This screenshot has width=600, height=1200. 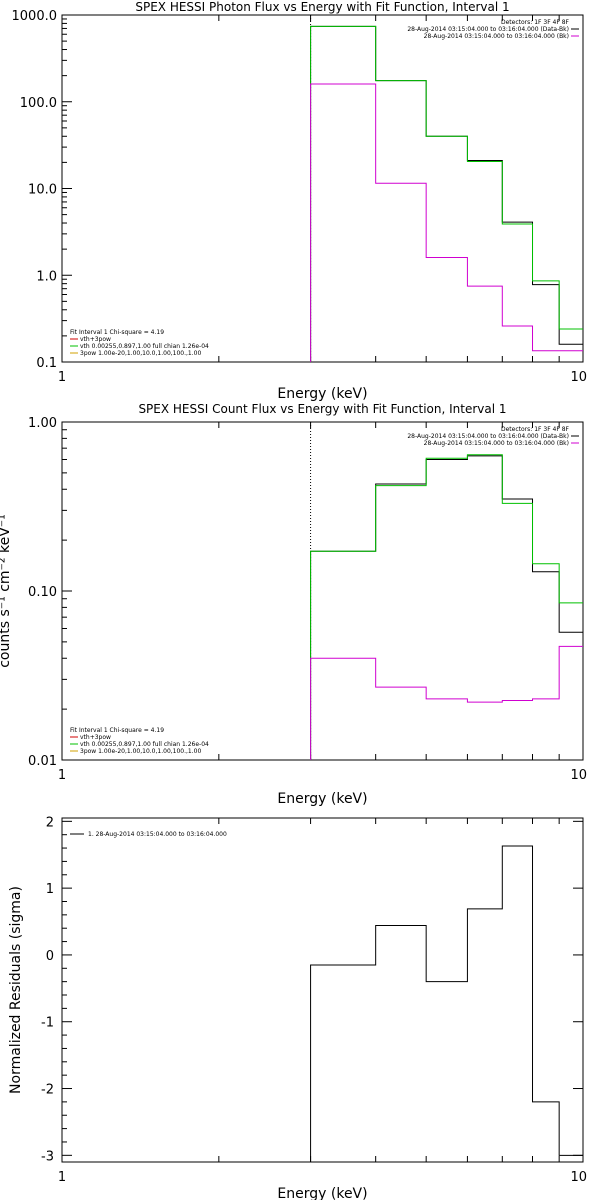 I want to click on y-axis-label: Normalized Residuals (sigma), so click(x=16, y=990).